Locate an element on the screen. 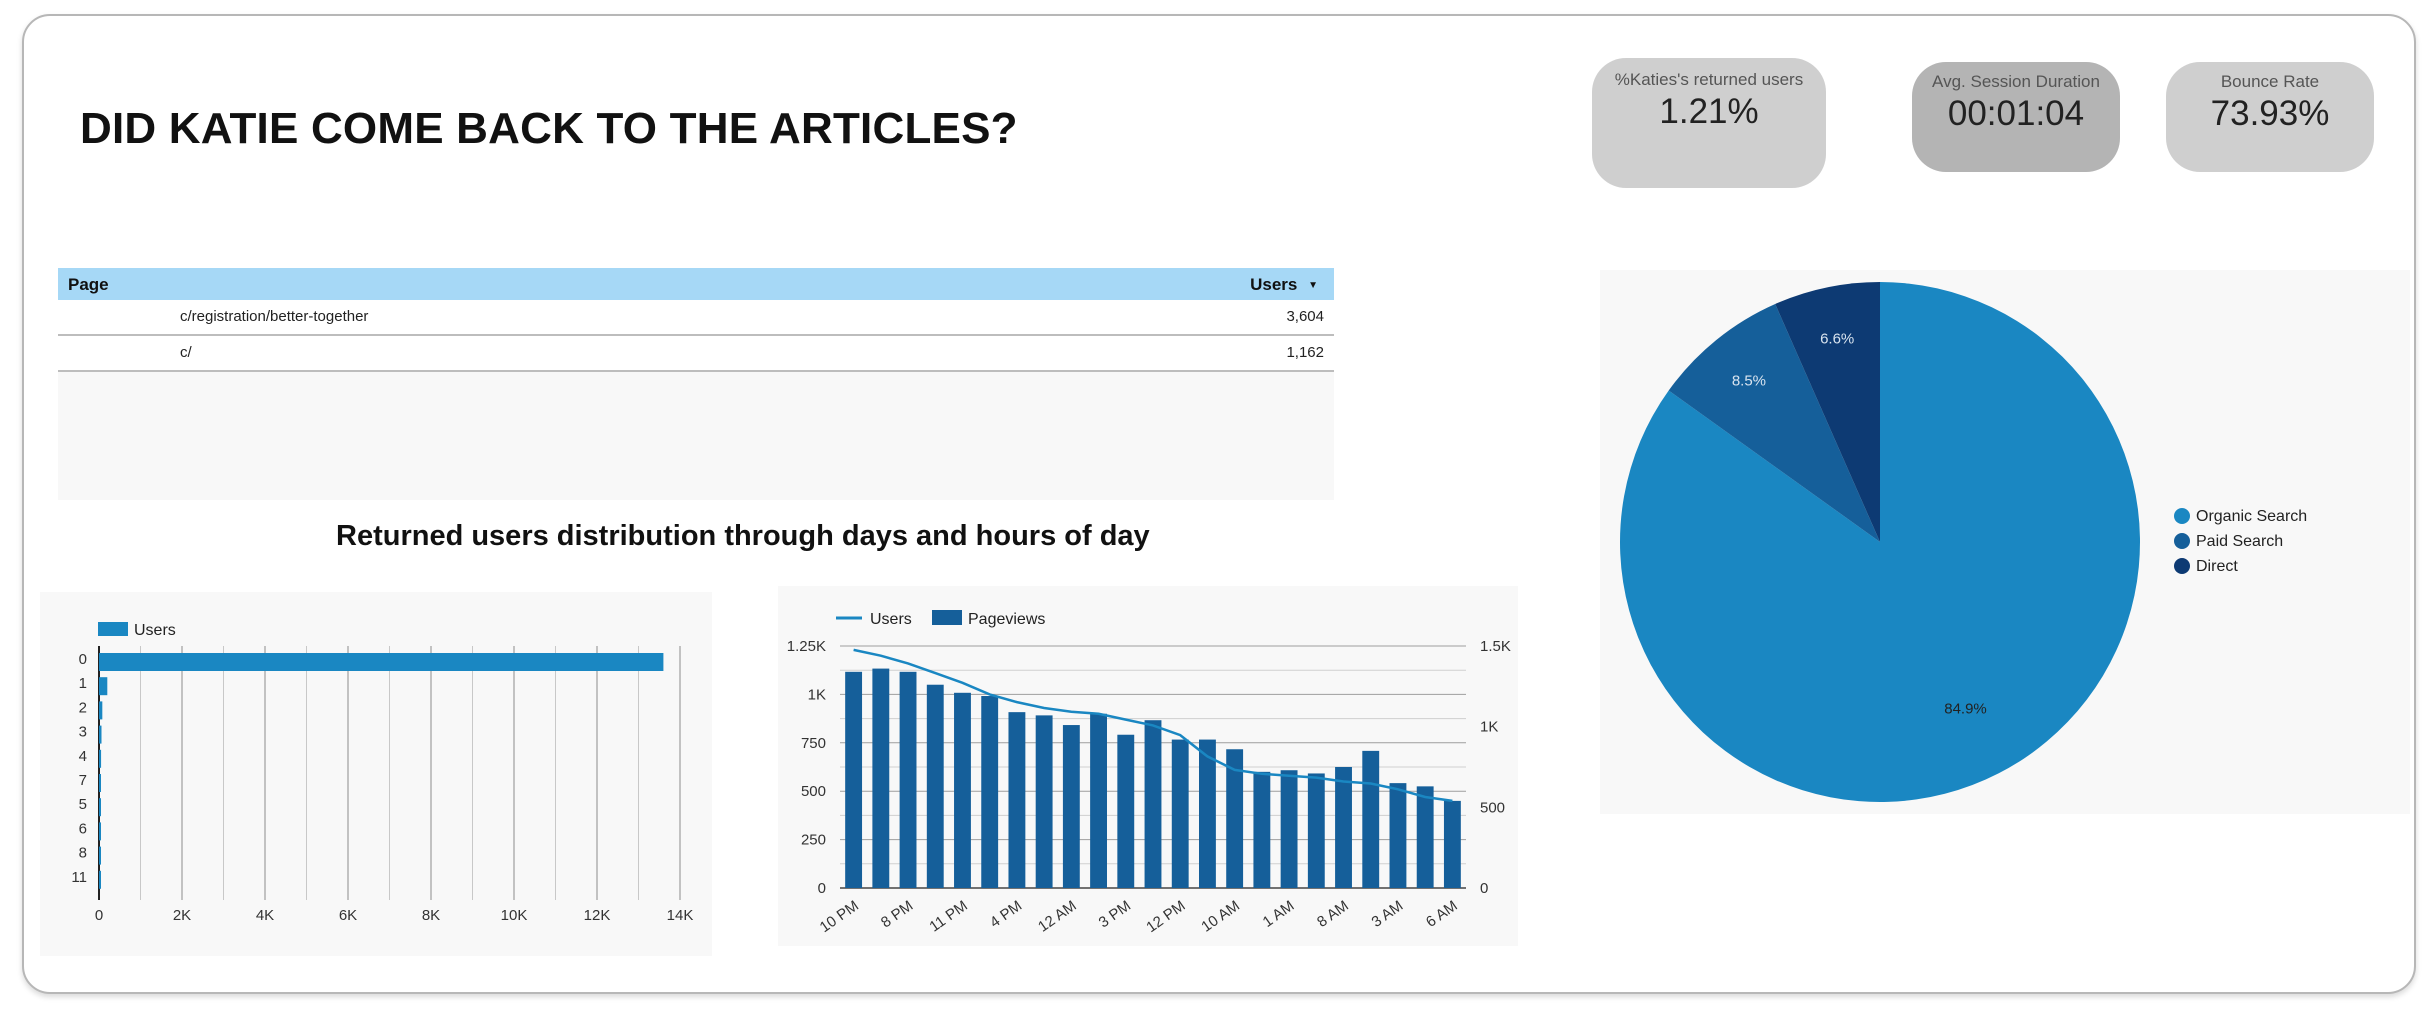 The image size is (2424, 1020). y-left-tick-label: 250 is located at coordinates (813, 840).